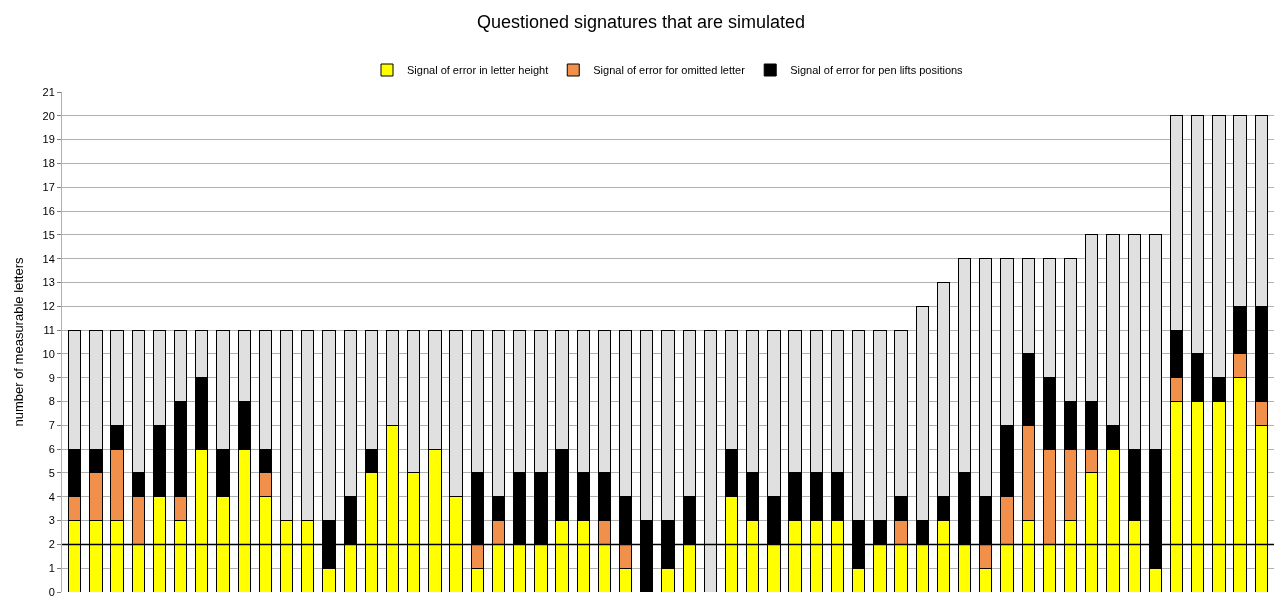 Image resolution: width=1282 pixels, height=606 pixels. Describe the element at coordinates (877, 70) in the screenshot. I see `legend-label: Signal of error for pen lifts positions` at that location.